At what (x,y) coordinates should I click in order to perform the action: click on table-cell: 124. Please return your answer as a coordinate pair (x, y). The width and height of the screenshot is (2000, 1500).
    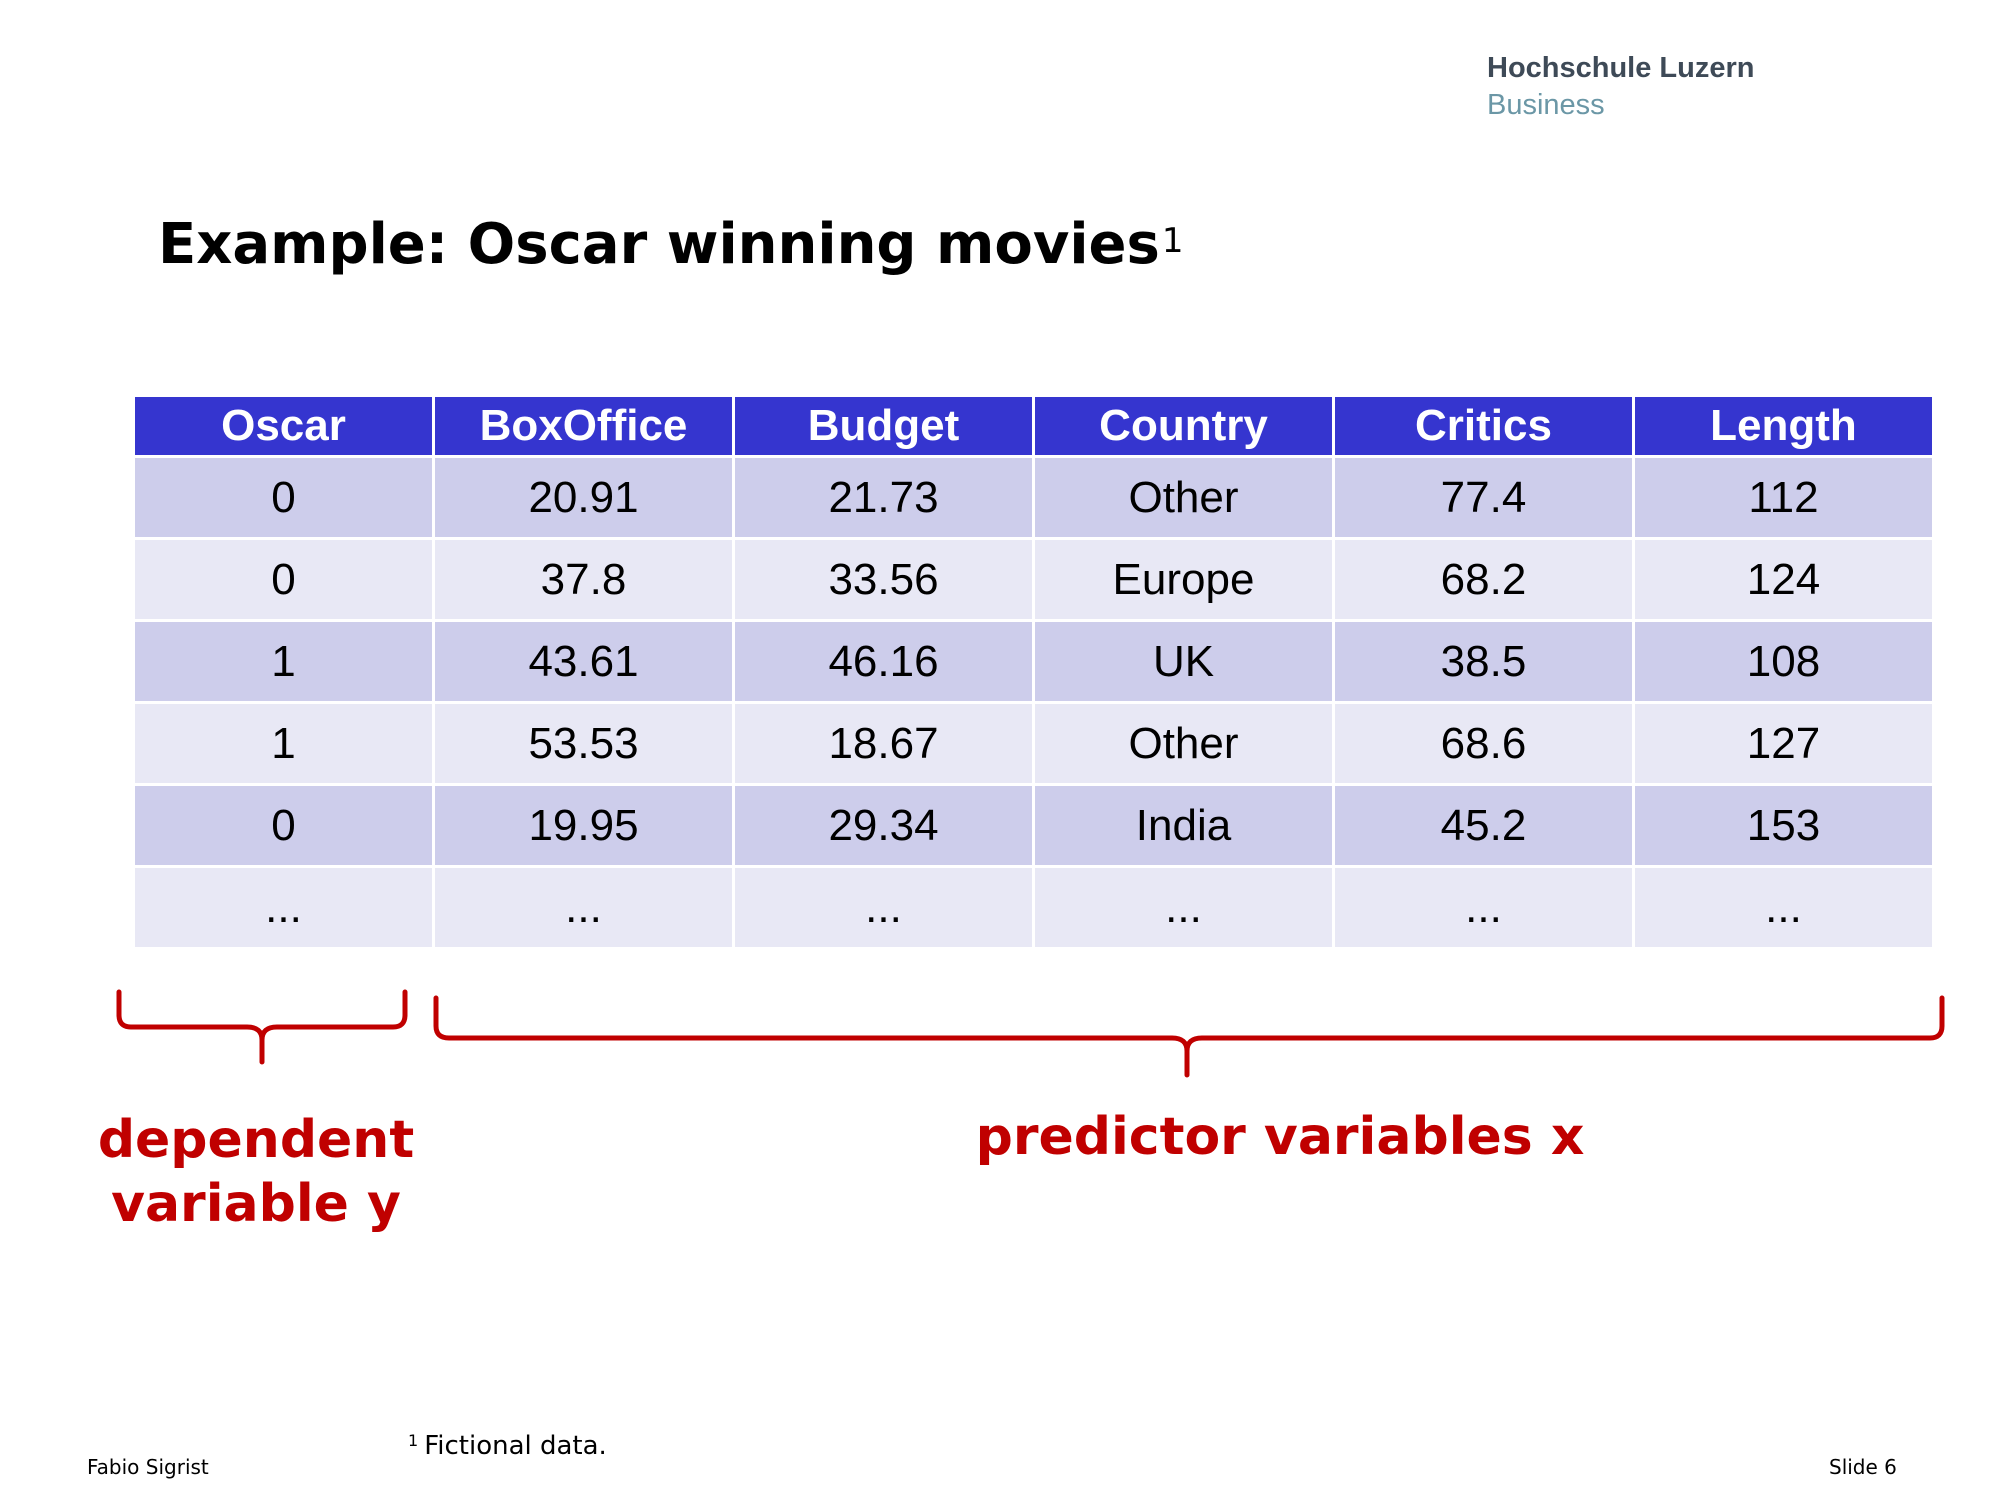
    Looking at the image, I should click on (1783, 579).